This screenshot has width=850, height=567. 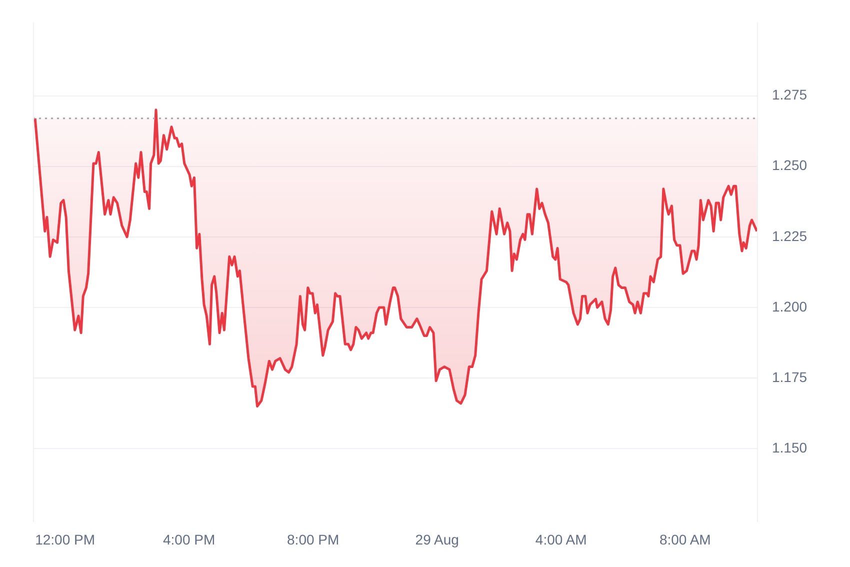 I want to click on x-tick-label: 8:00 PM, so click(x=313, y=539).